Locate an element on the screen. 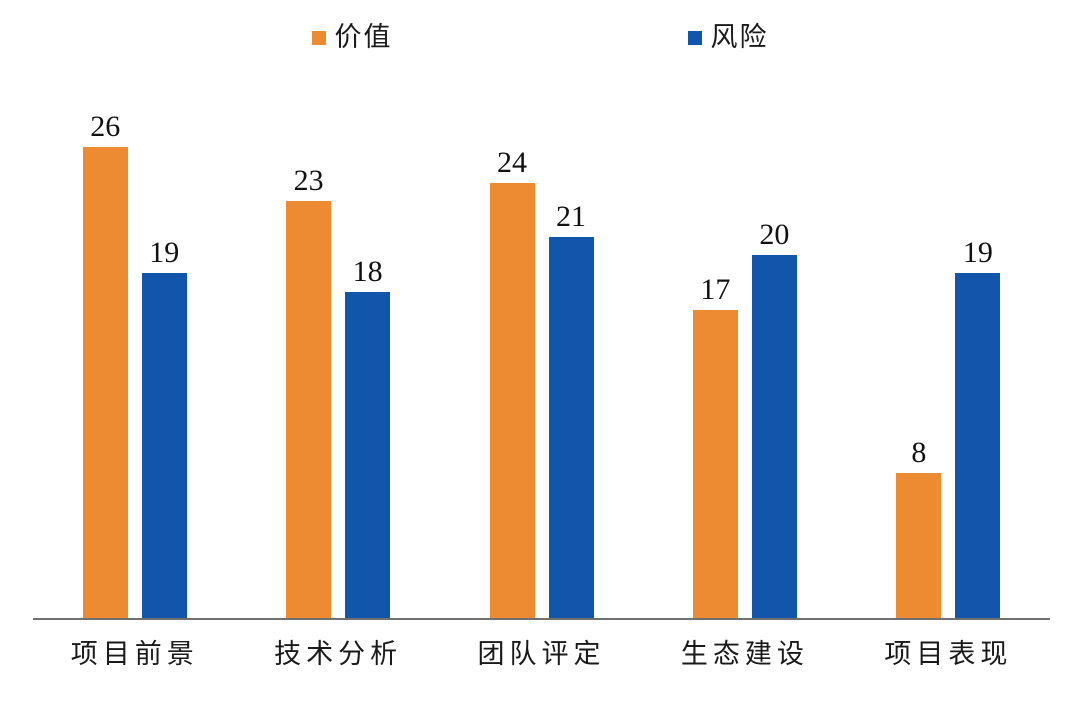  bar-风险-生态建设 is located at coordinates (774, 436).